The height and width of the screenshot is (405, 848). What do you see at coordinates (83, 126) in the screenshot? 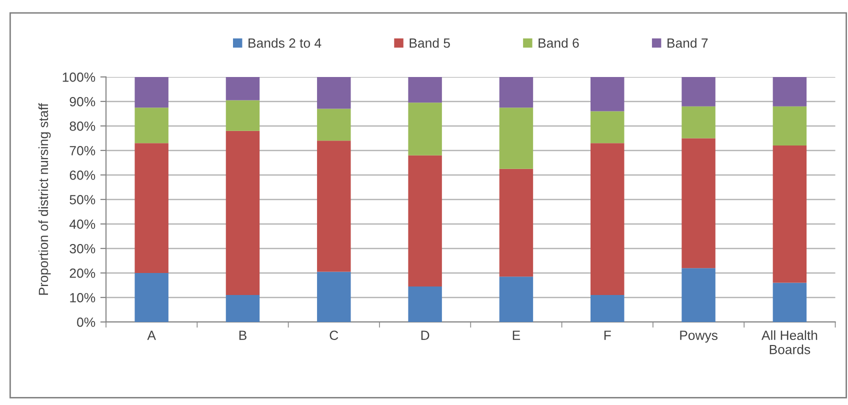
I see `y-tick-label: 80%` at bounding box center [83, 126].